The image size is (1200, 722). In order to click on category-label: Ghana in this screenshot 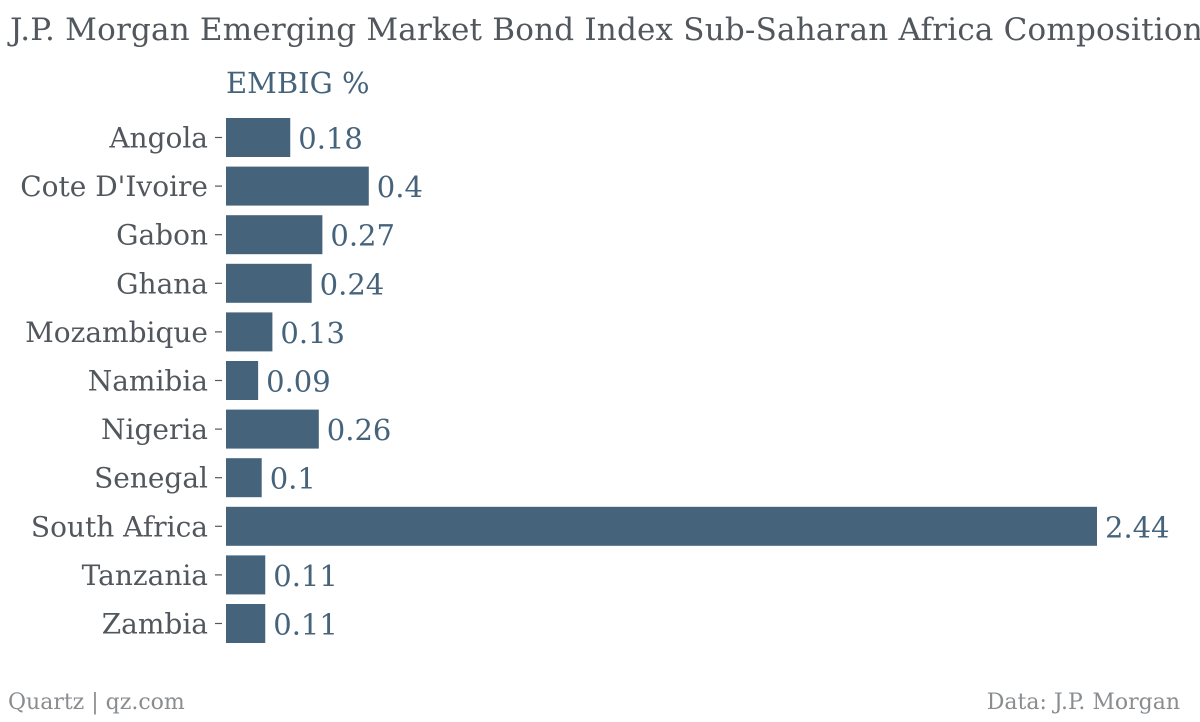, I will do `click(162, 283)`.